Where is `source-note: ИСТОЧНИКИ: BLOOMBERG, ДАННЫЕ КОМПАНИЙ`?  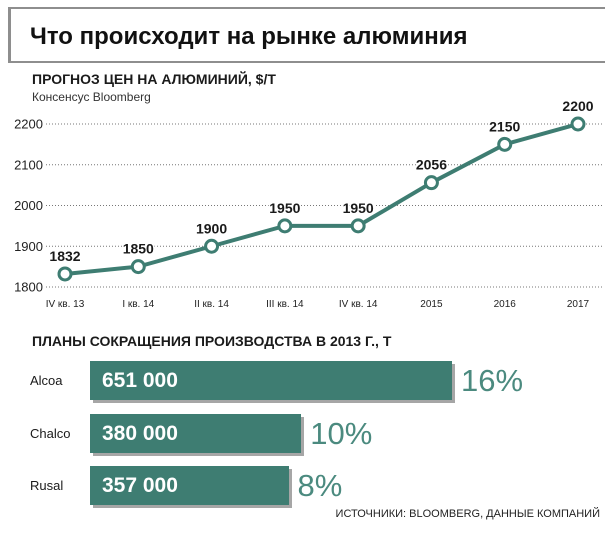
source-note: ИСТОЧНИКИ: BLOOMBERG, ДАННЫЕ КОМПАНИЙ is located at coordinates (467, 514).